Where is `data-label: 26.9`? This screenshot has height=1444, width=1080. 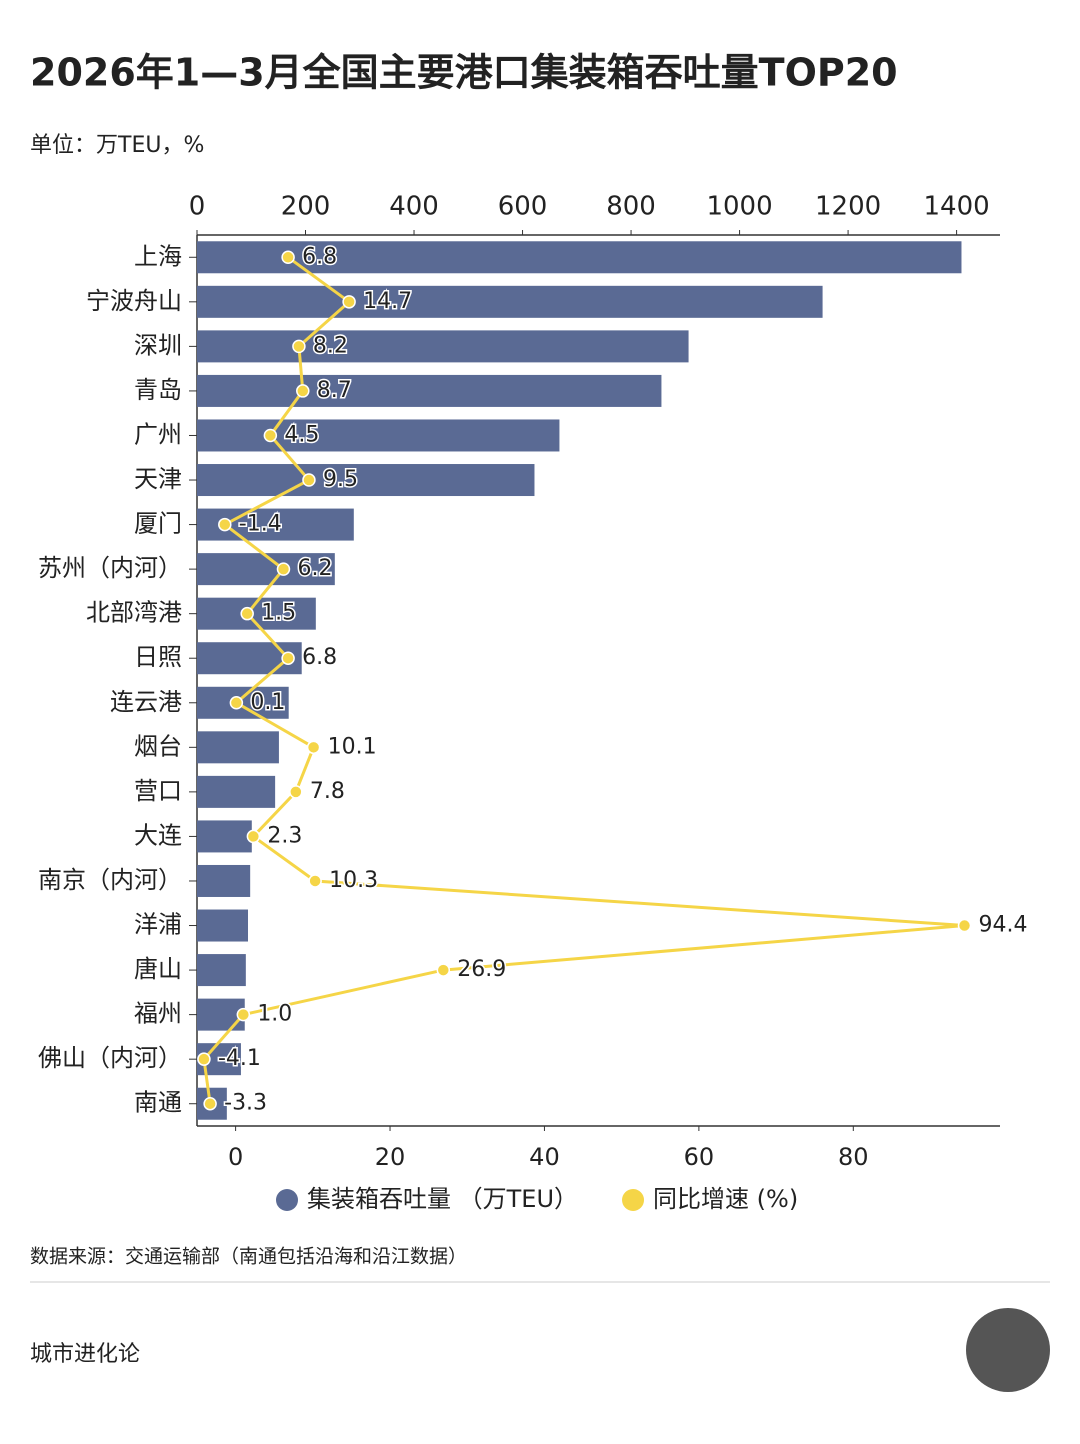 data-label: 26.9 is located at coordinates (481, 969).